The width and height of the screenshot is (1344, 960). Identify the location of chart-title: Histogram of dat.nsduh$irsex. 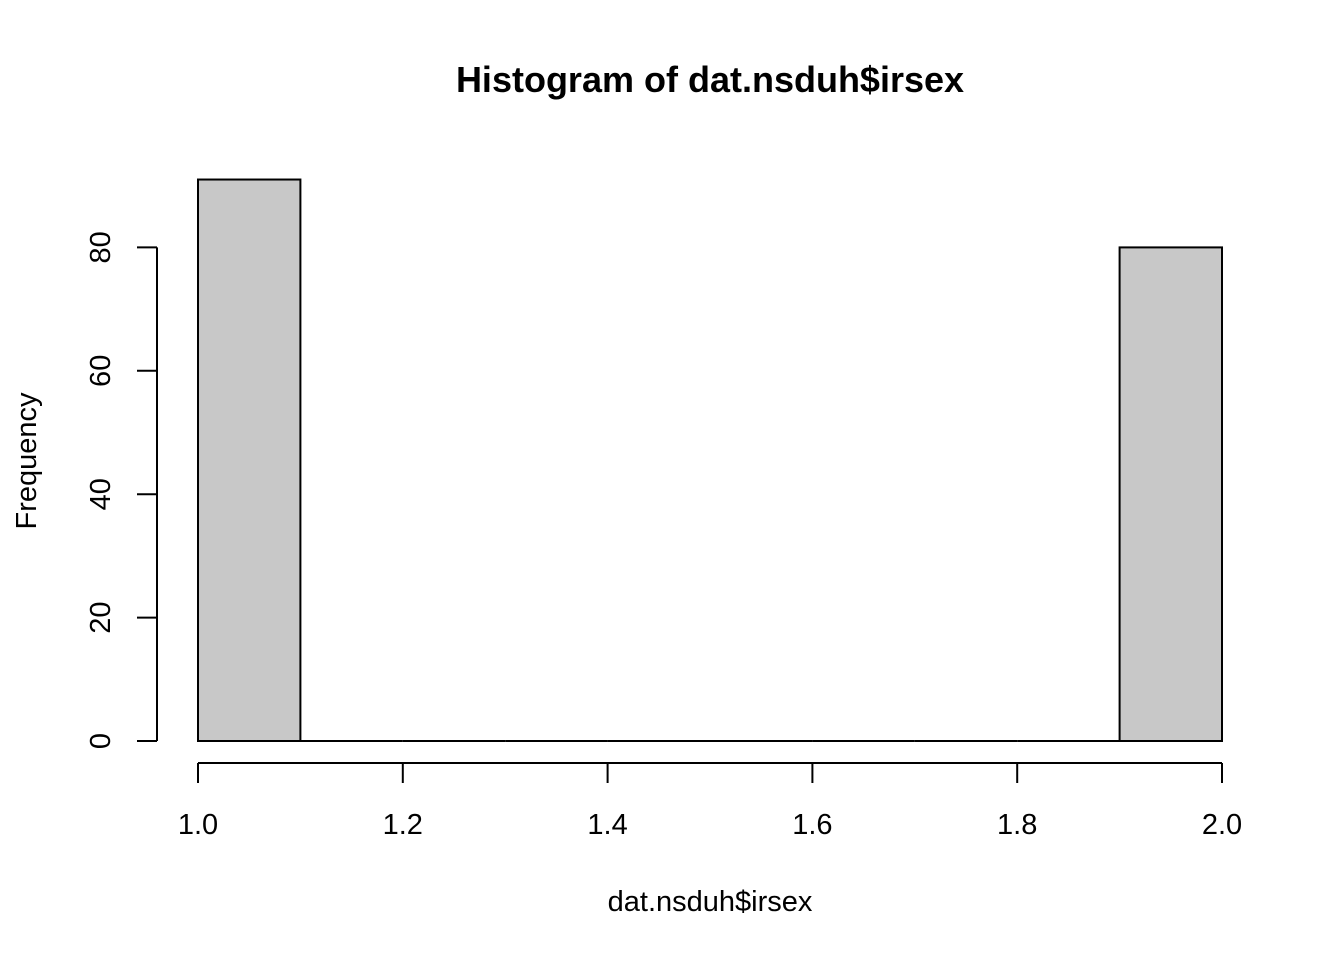
(710, 79).